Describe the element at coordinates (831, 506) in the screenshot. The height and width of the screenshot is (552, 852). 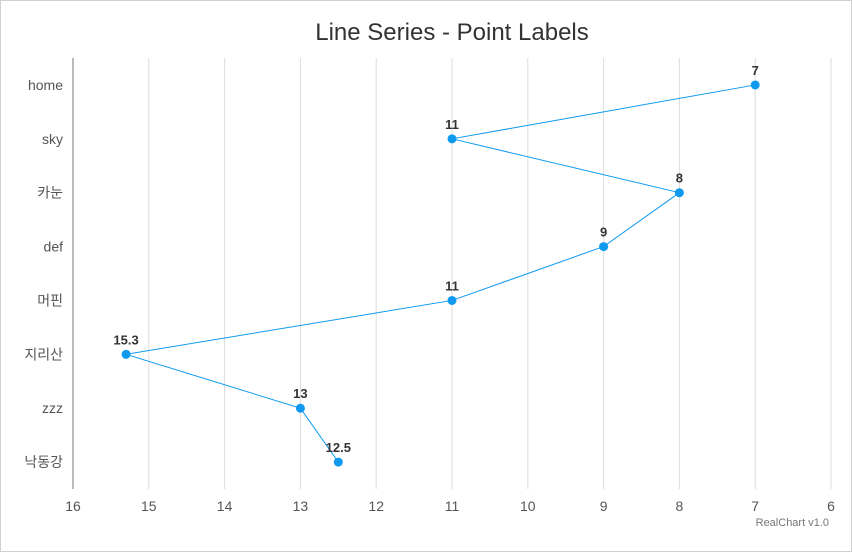
I see `x-tick-label: 6` at that location.